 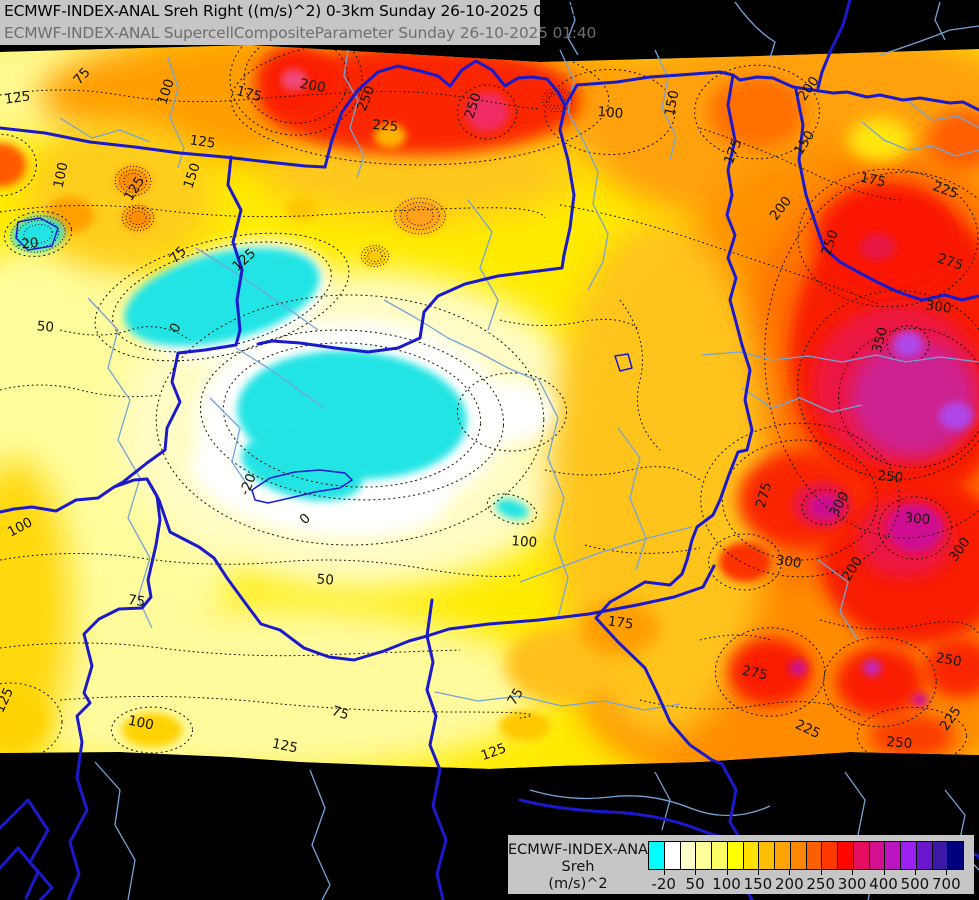 What do you see at coordinates (621, 622) in the screenshot?
I see `contour-label: 175` at bounding box center [621, 622].